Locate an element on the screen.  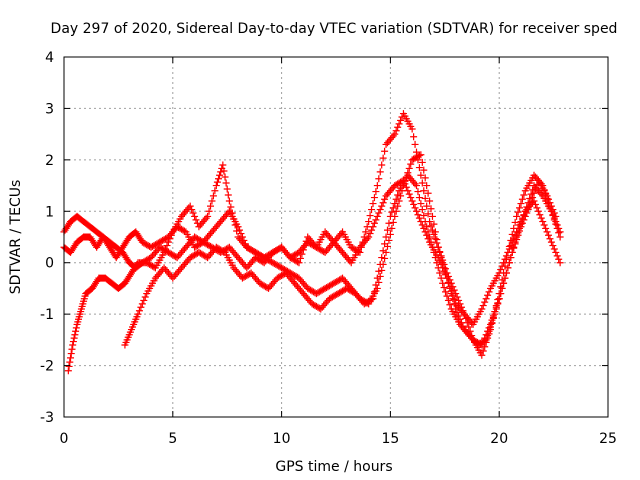
x-tick-label: 25 is located at coordinates (608, 439).